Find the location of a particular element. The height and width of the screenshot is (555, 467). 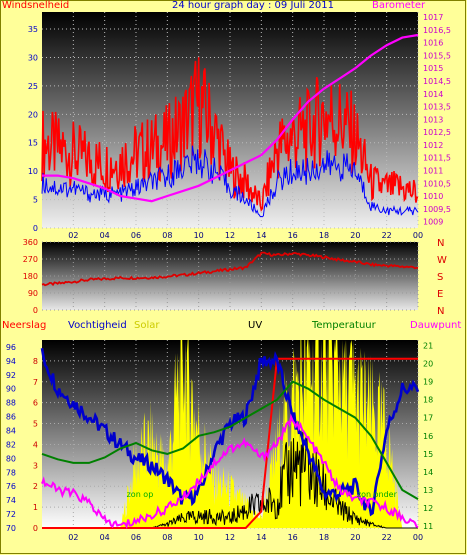

temperature-y-tick: 13 is located at coordinates (428, 490).